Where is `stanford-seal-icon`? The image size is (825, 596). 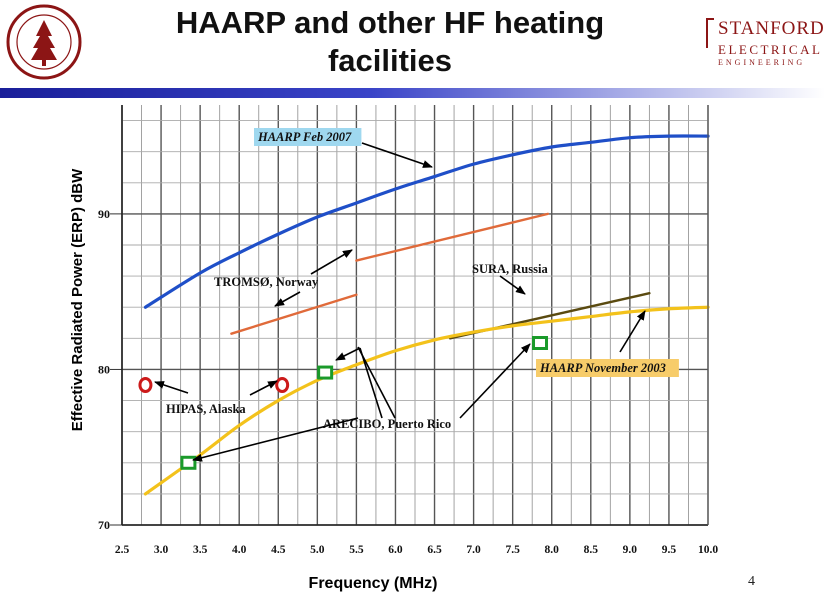 stanford-seal-icon is located at coordinates (44, 42).